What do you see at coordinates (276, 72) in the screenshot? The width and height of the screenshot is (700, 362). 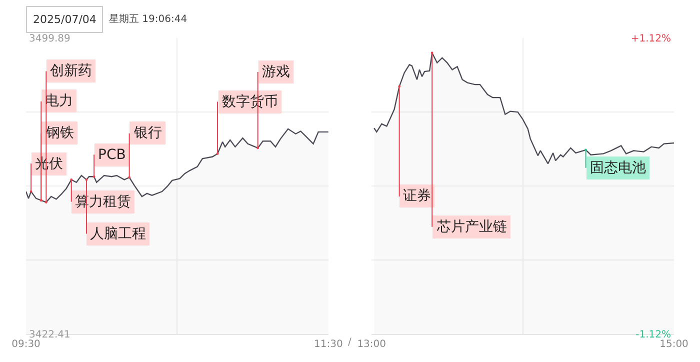 I see `annotation: 游戏` at bounding box center [276, 72].